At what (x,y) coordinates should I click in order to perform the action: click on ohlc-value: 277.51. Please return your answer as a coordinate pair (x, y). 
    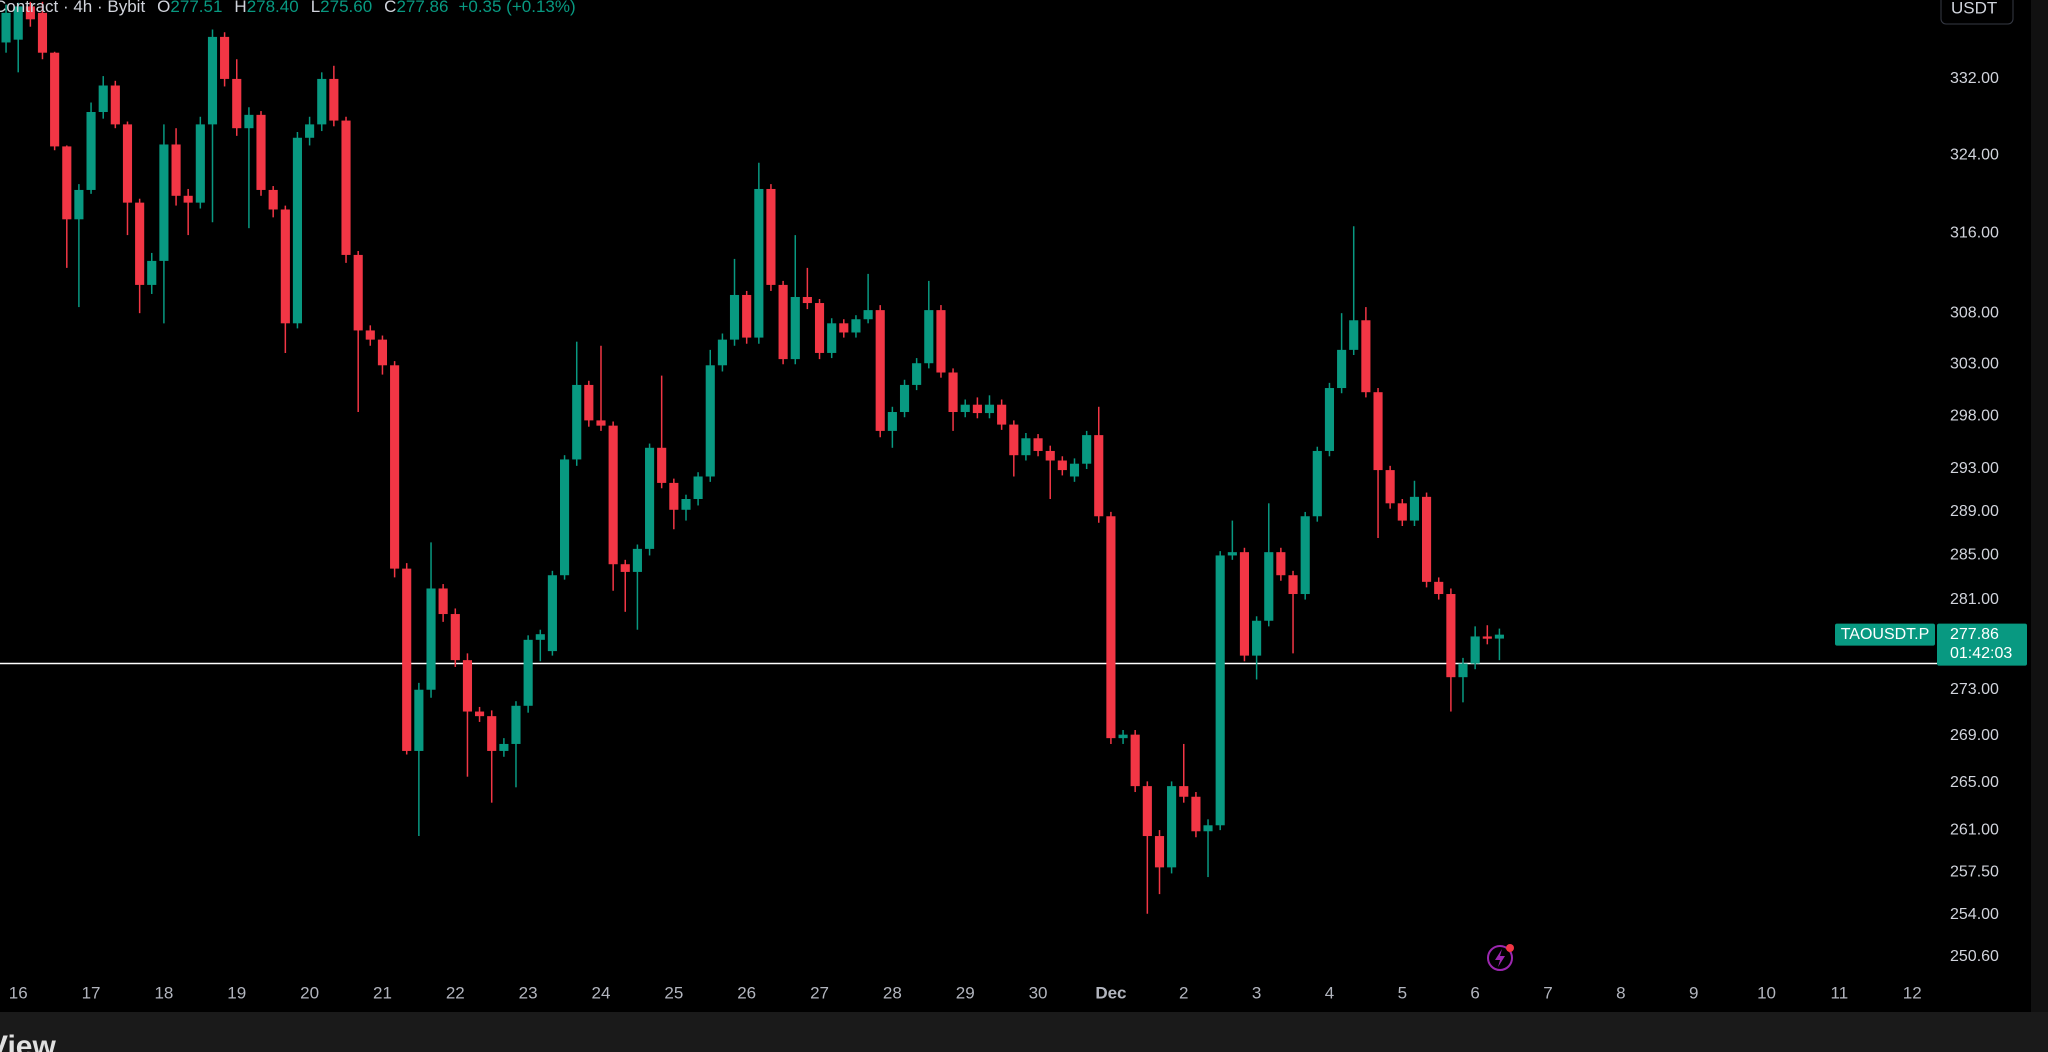
    Looking at the image, I should click on (196, 8).